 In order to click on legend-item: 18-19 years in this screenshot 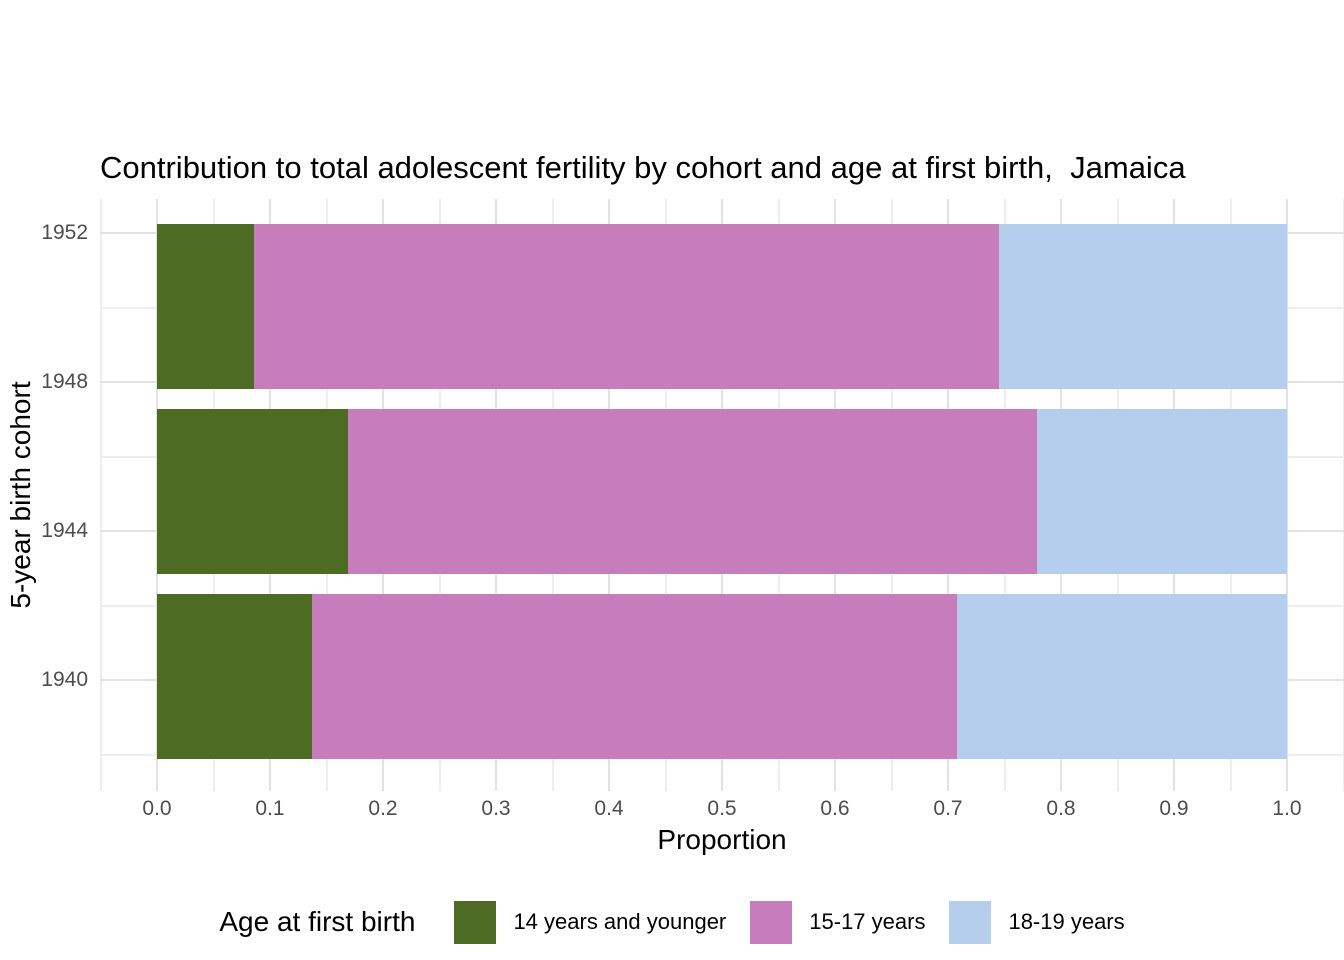, I will do `click(1037, 922)`.